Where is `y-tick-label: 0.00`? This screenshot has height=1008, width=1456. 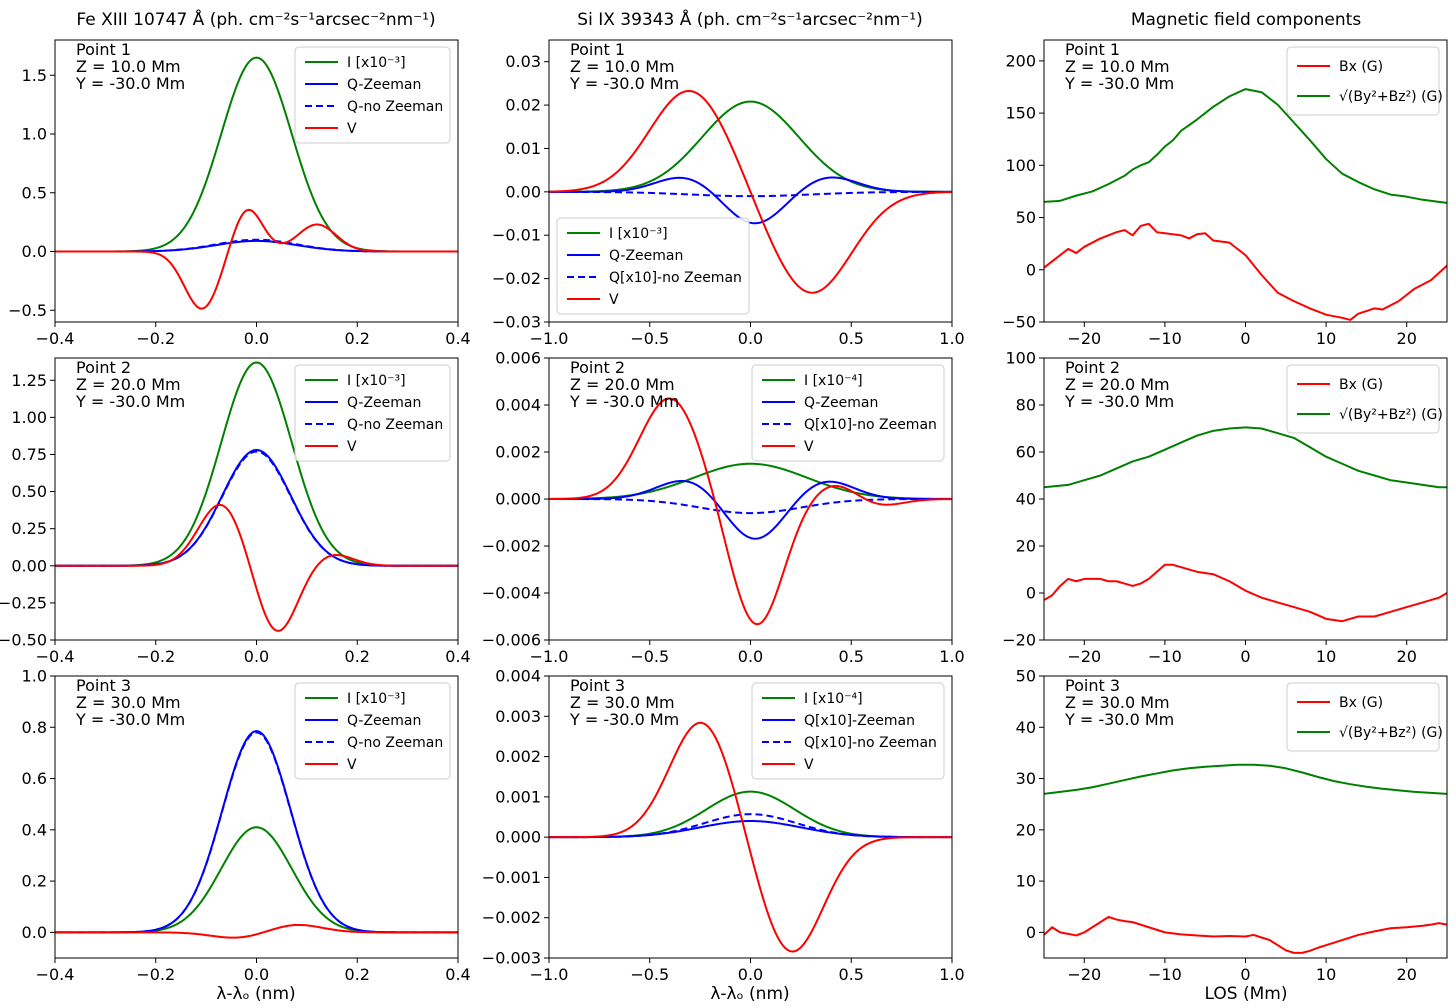
y-tick-label: 0.00 is located at coordinates (29, 565).